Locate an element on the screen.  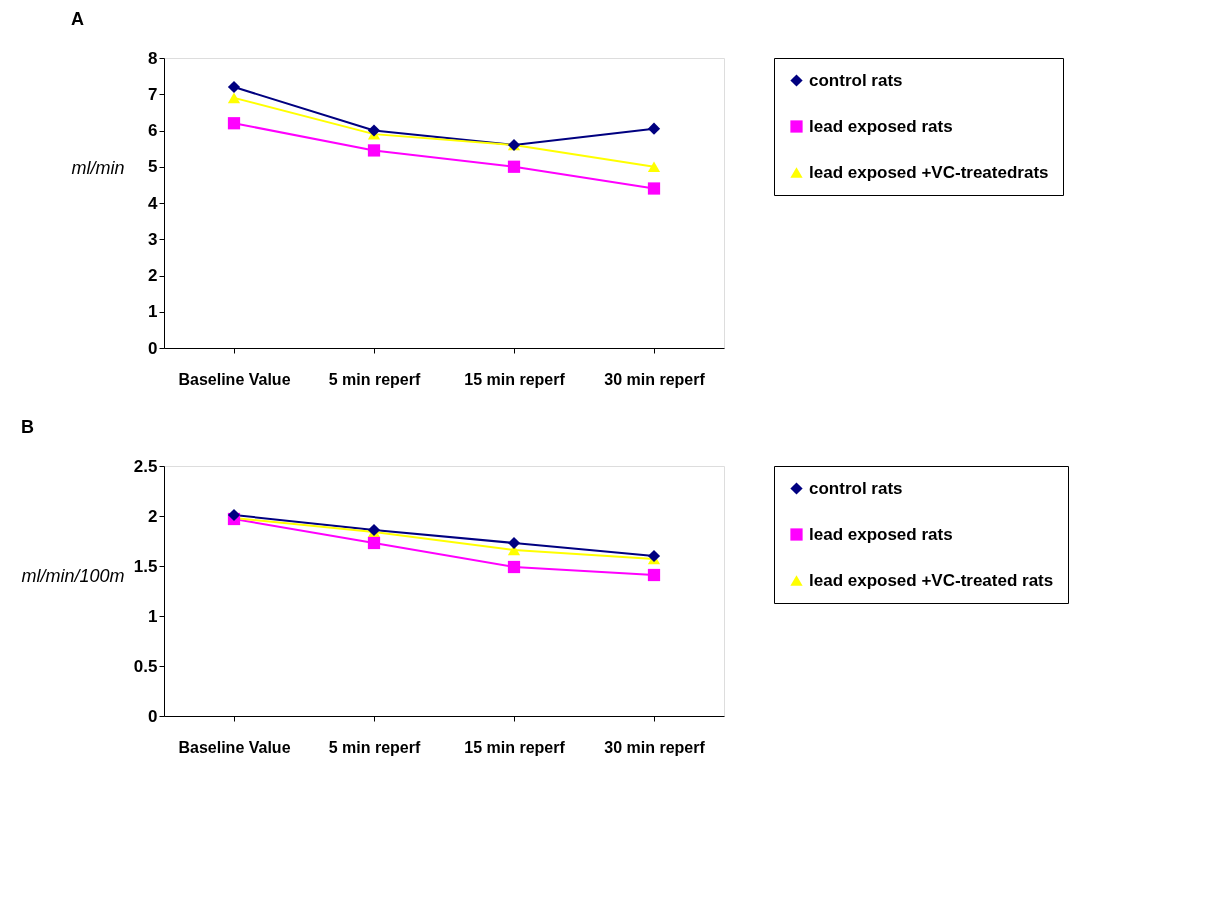
y-tick-label: 5 is located at coordinates (153, 167).